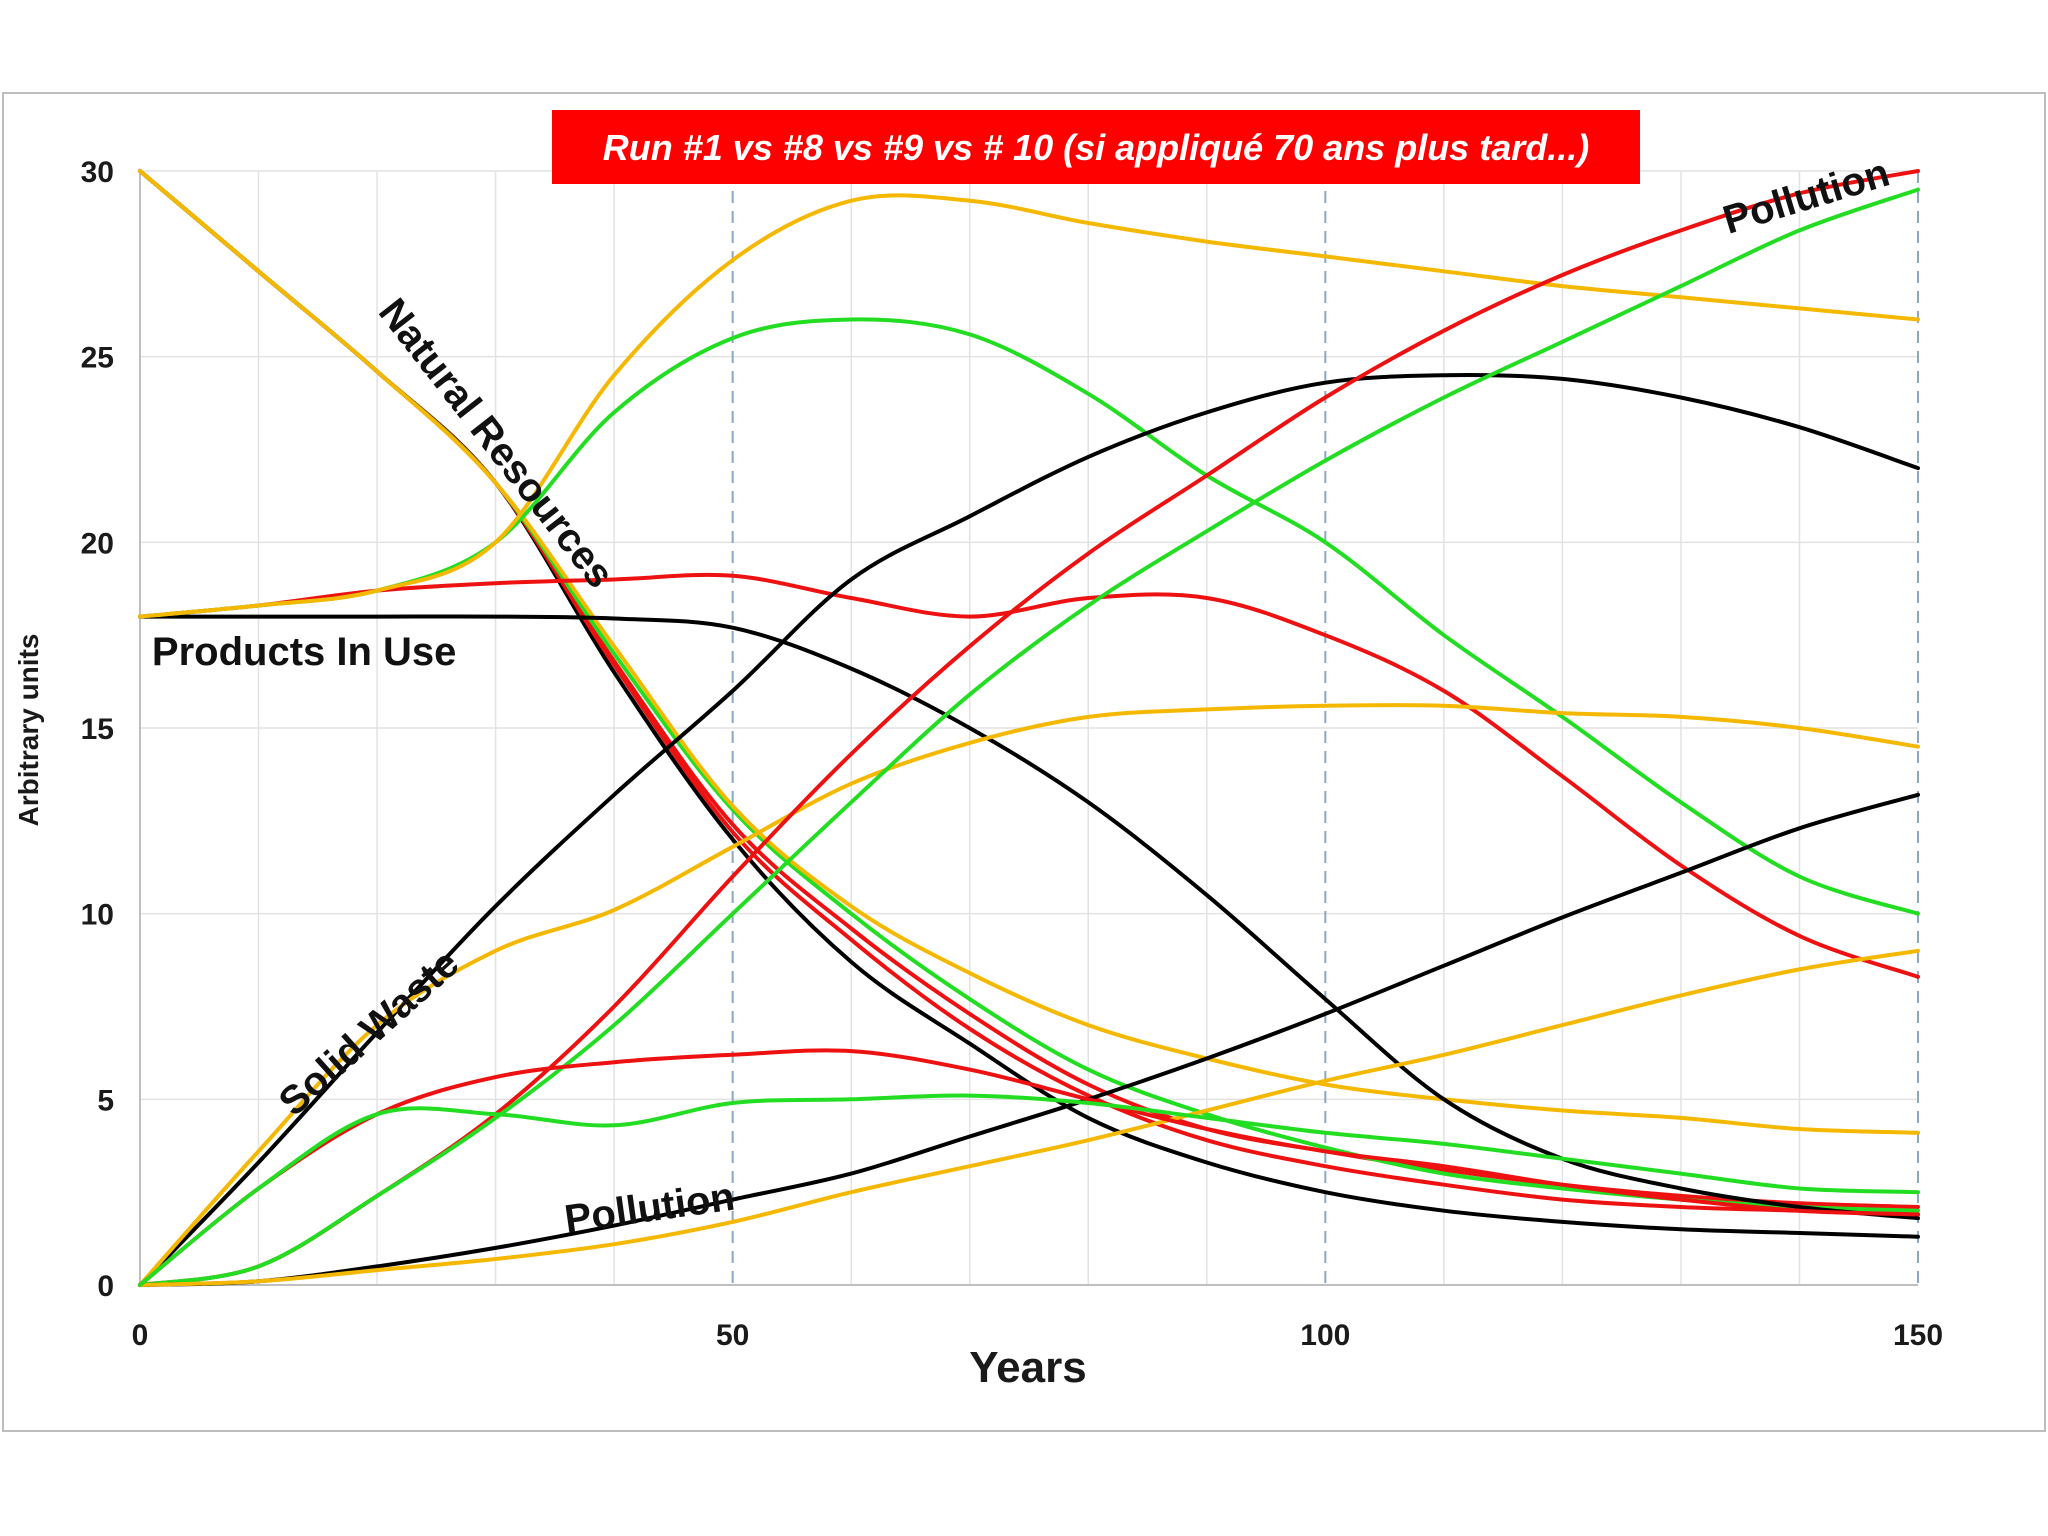 The height and width of the screenshot is (1536, 2048). What do you see at coordinates (97, 915) in the screenshot?
I see `y-tick-label: 10` at bounding box center [97, 915].